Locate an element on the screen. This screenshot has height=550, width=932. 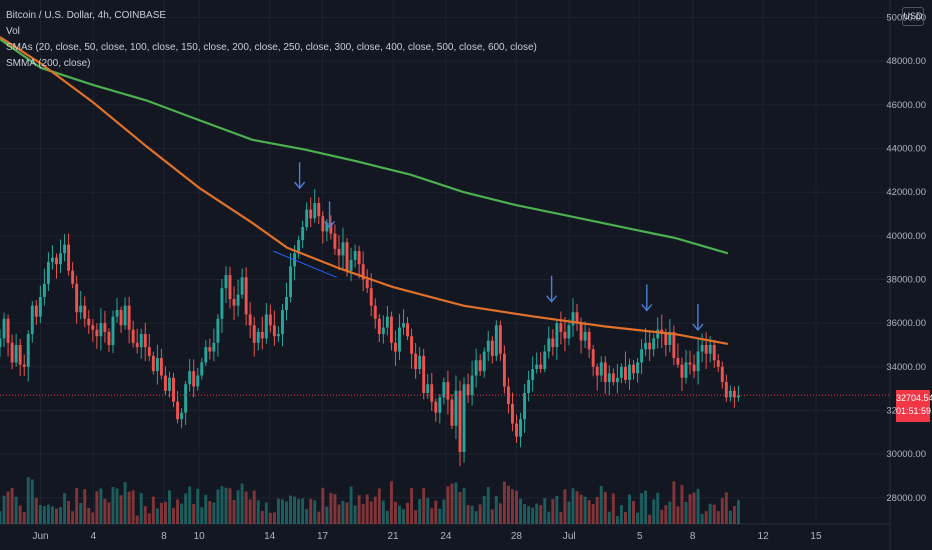
currency-selector: USD is located at coordinates (913, 16).